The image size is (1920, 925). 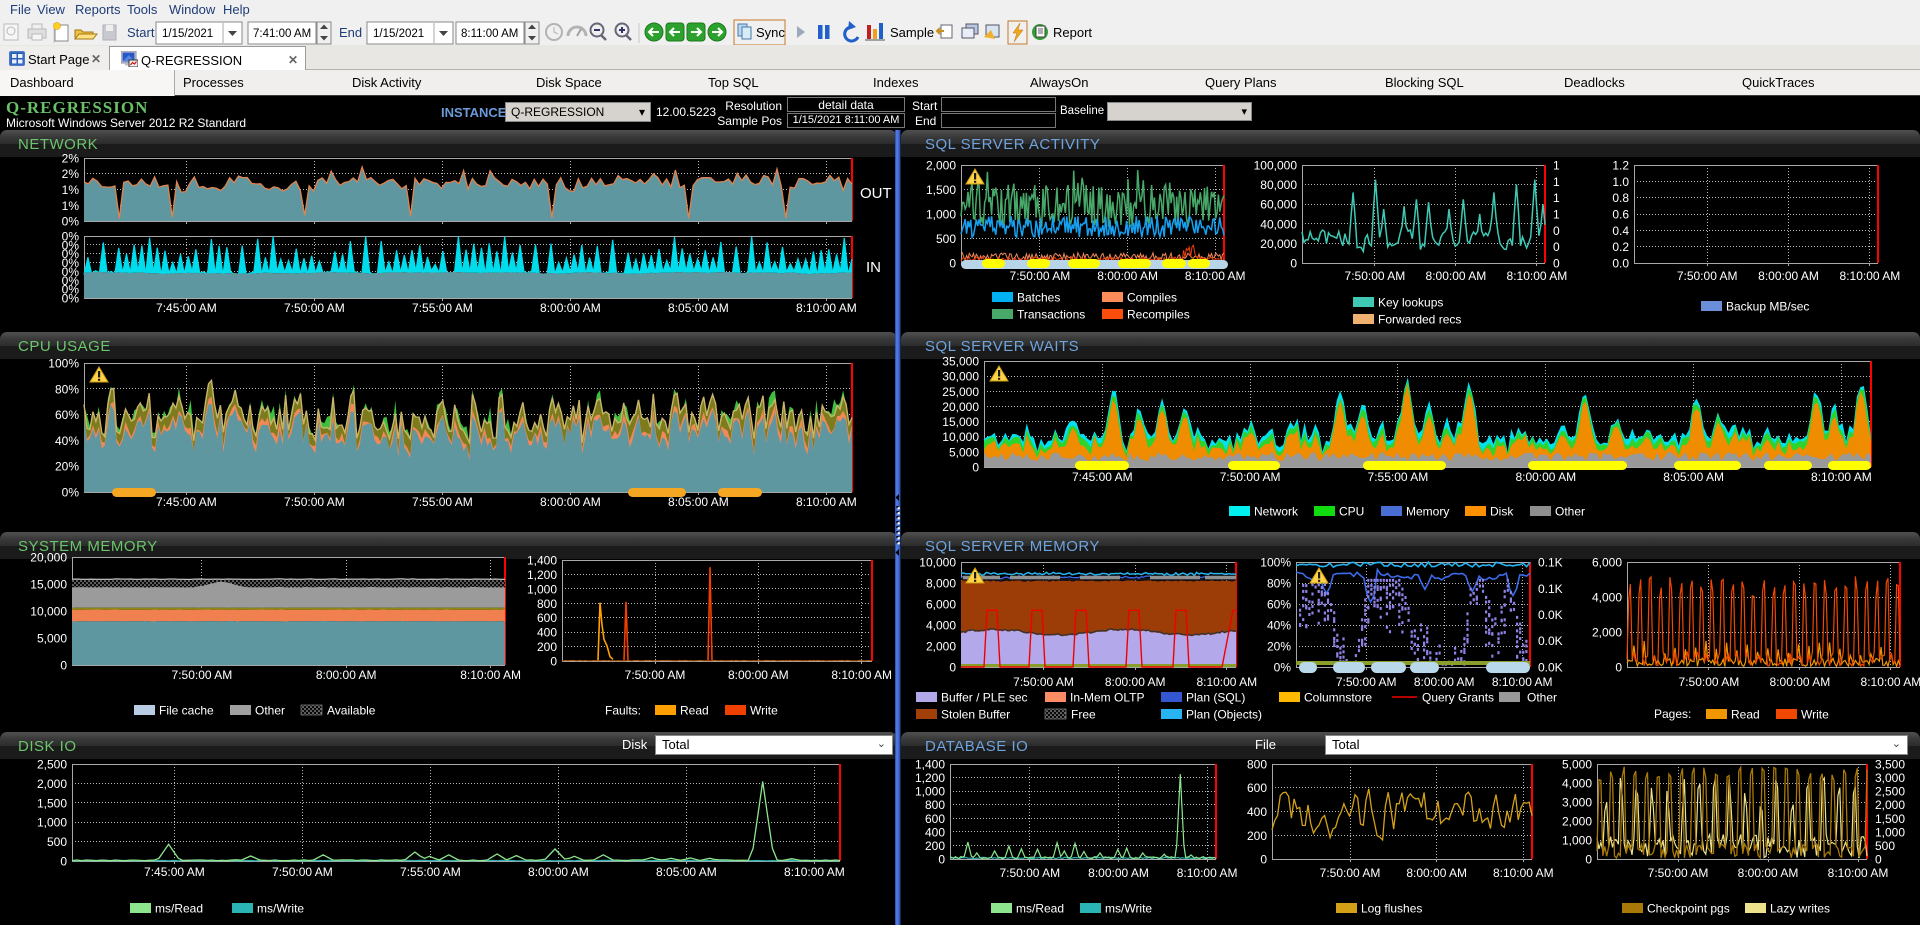 I want to click on svg-text: SQL SERVER WAITS, so click(x=1002, y=346).